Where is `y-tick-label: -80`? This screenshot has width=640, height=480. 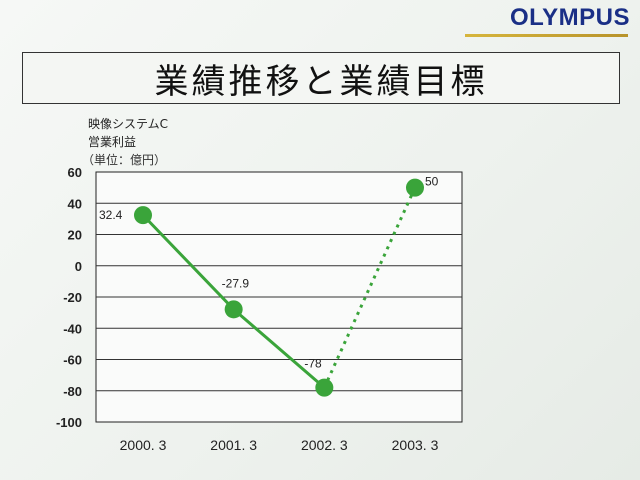 y-tick-label: -80 is located at coordinates (72, 391).